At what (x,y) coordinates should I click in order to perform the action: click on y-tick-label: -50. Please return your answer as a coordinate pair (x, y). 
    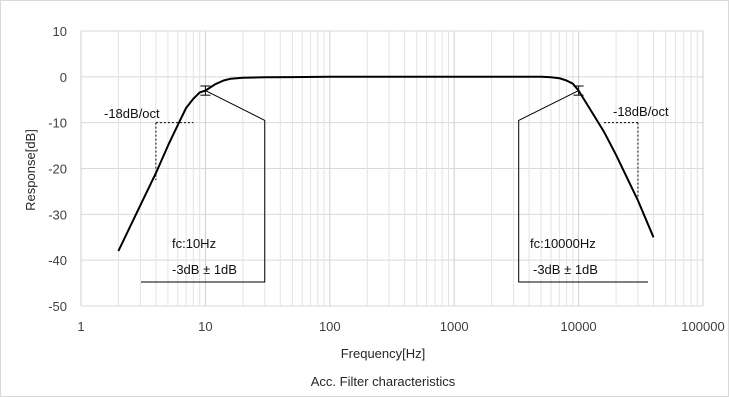
    Looking at the image, I should click on (57, 306).